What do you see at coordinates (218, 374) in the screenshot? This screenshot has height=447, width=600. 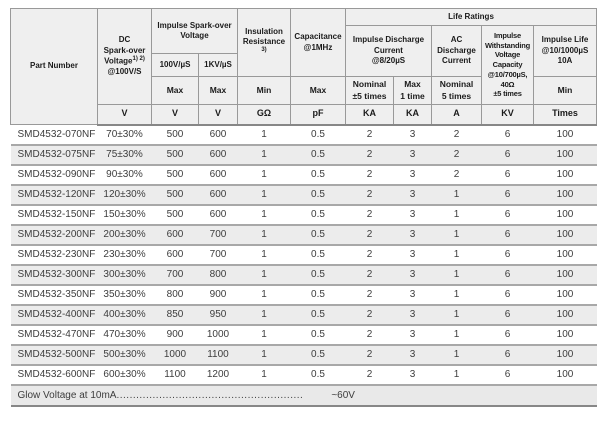 I see `impulse-1kv-max-cell: 1200` at bounding box center [218, 374].